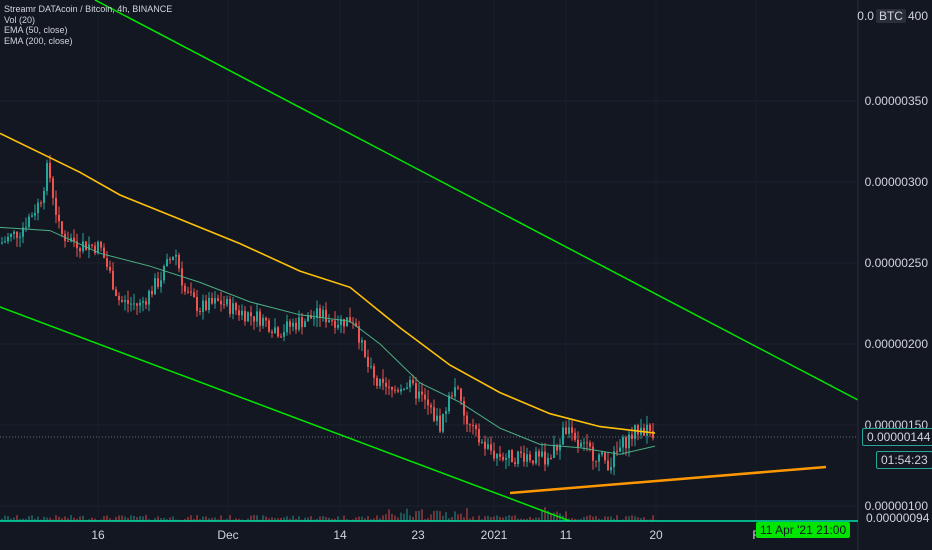 The height and width of the screenshot is (550, 932). I want to click on currency-badge: BTC, so click(890, 16).